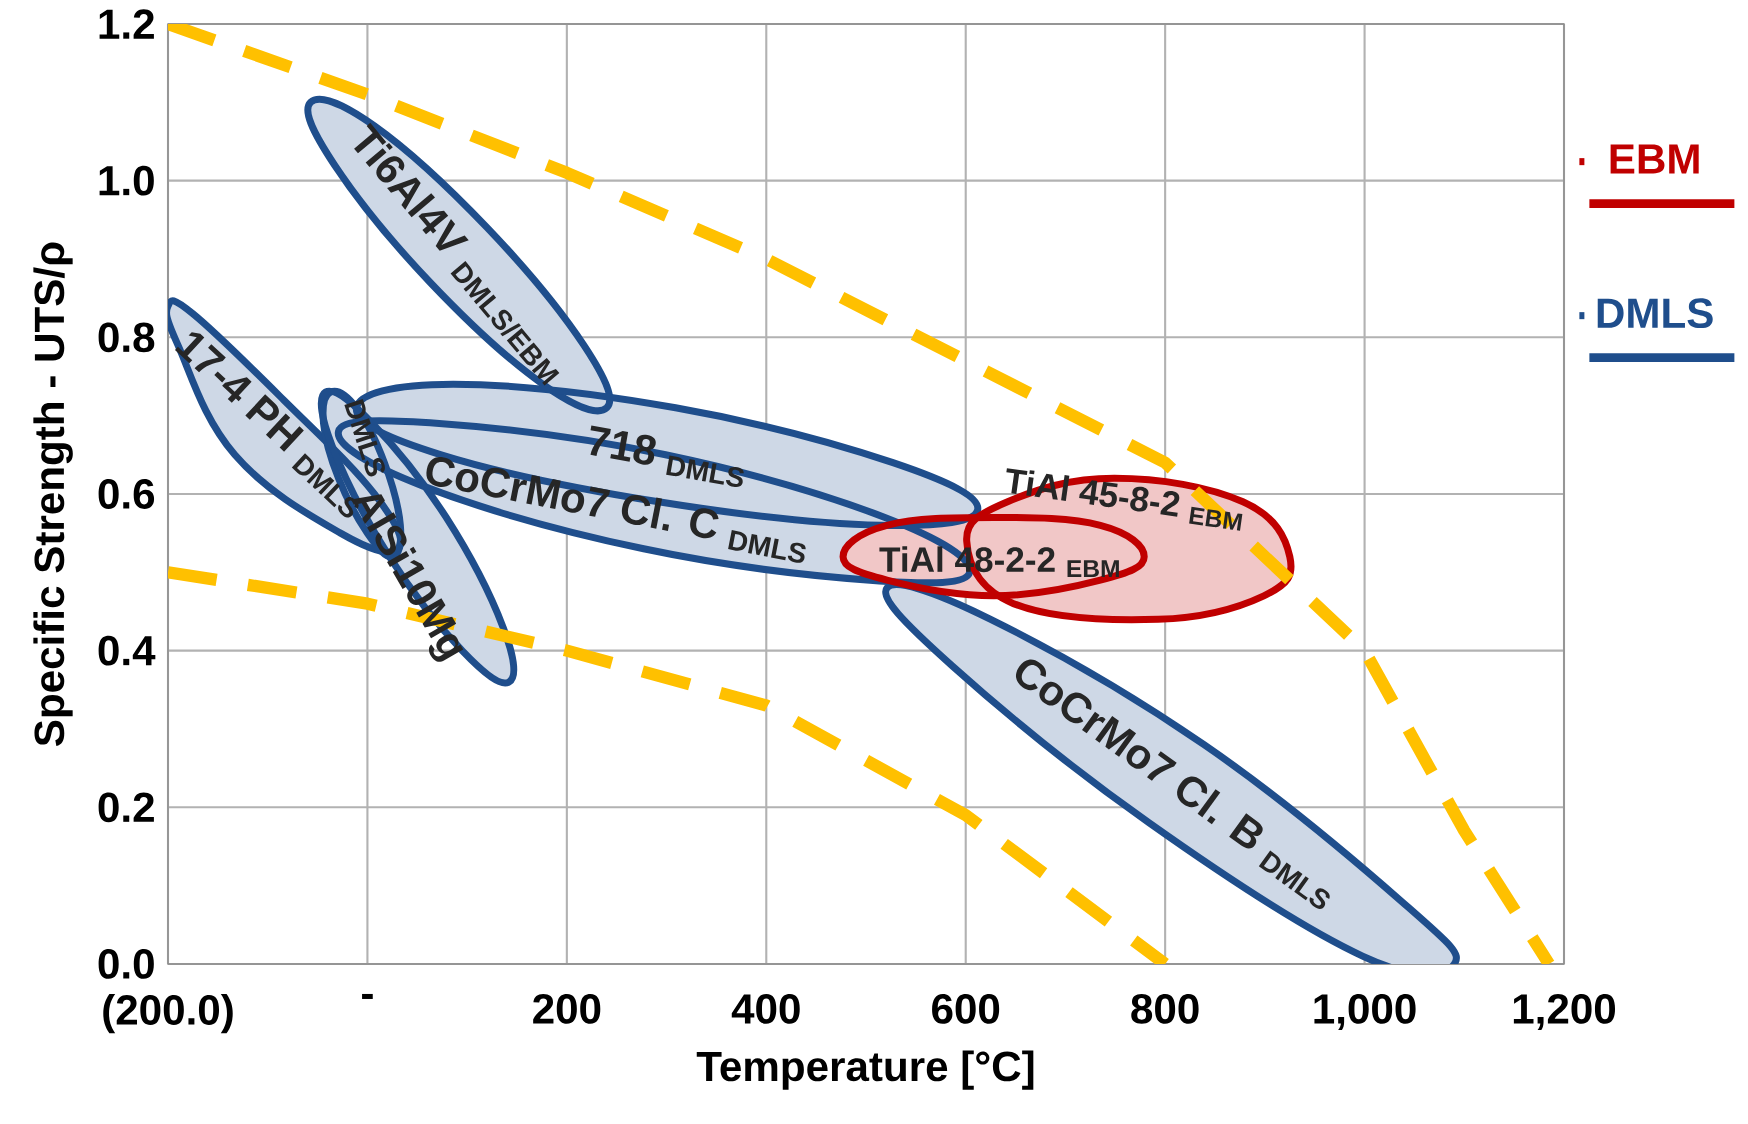  I want to click on y-tick-label: 0.0, so click(126, 964).